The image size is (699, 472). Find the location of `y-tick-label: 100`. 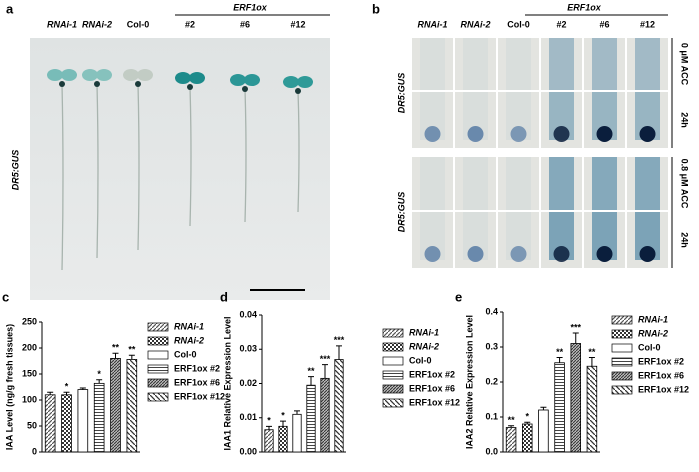

y-tick-label: 100 is located at coordinates (29, 399).